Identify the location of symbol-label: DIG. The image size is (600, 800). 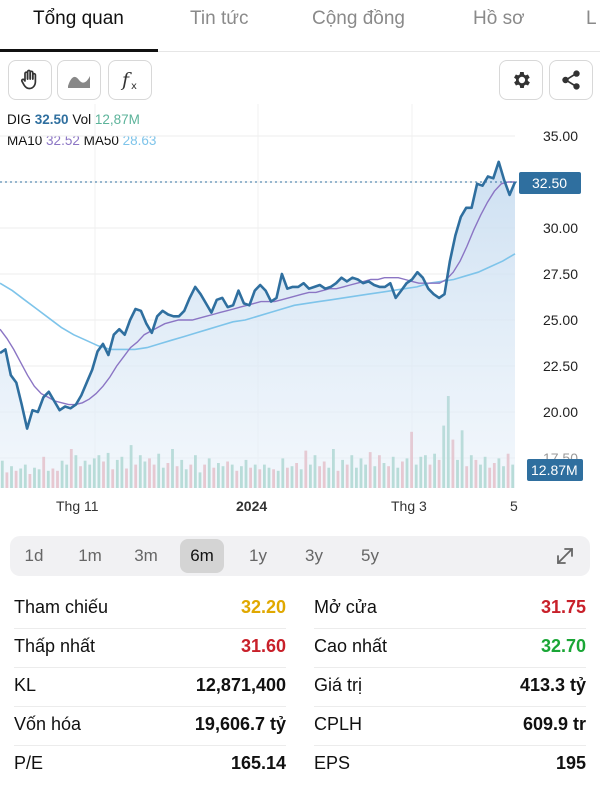
(19, 119).